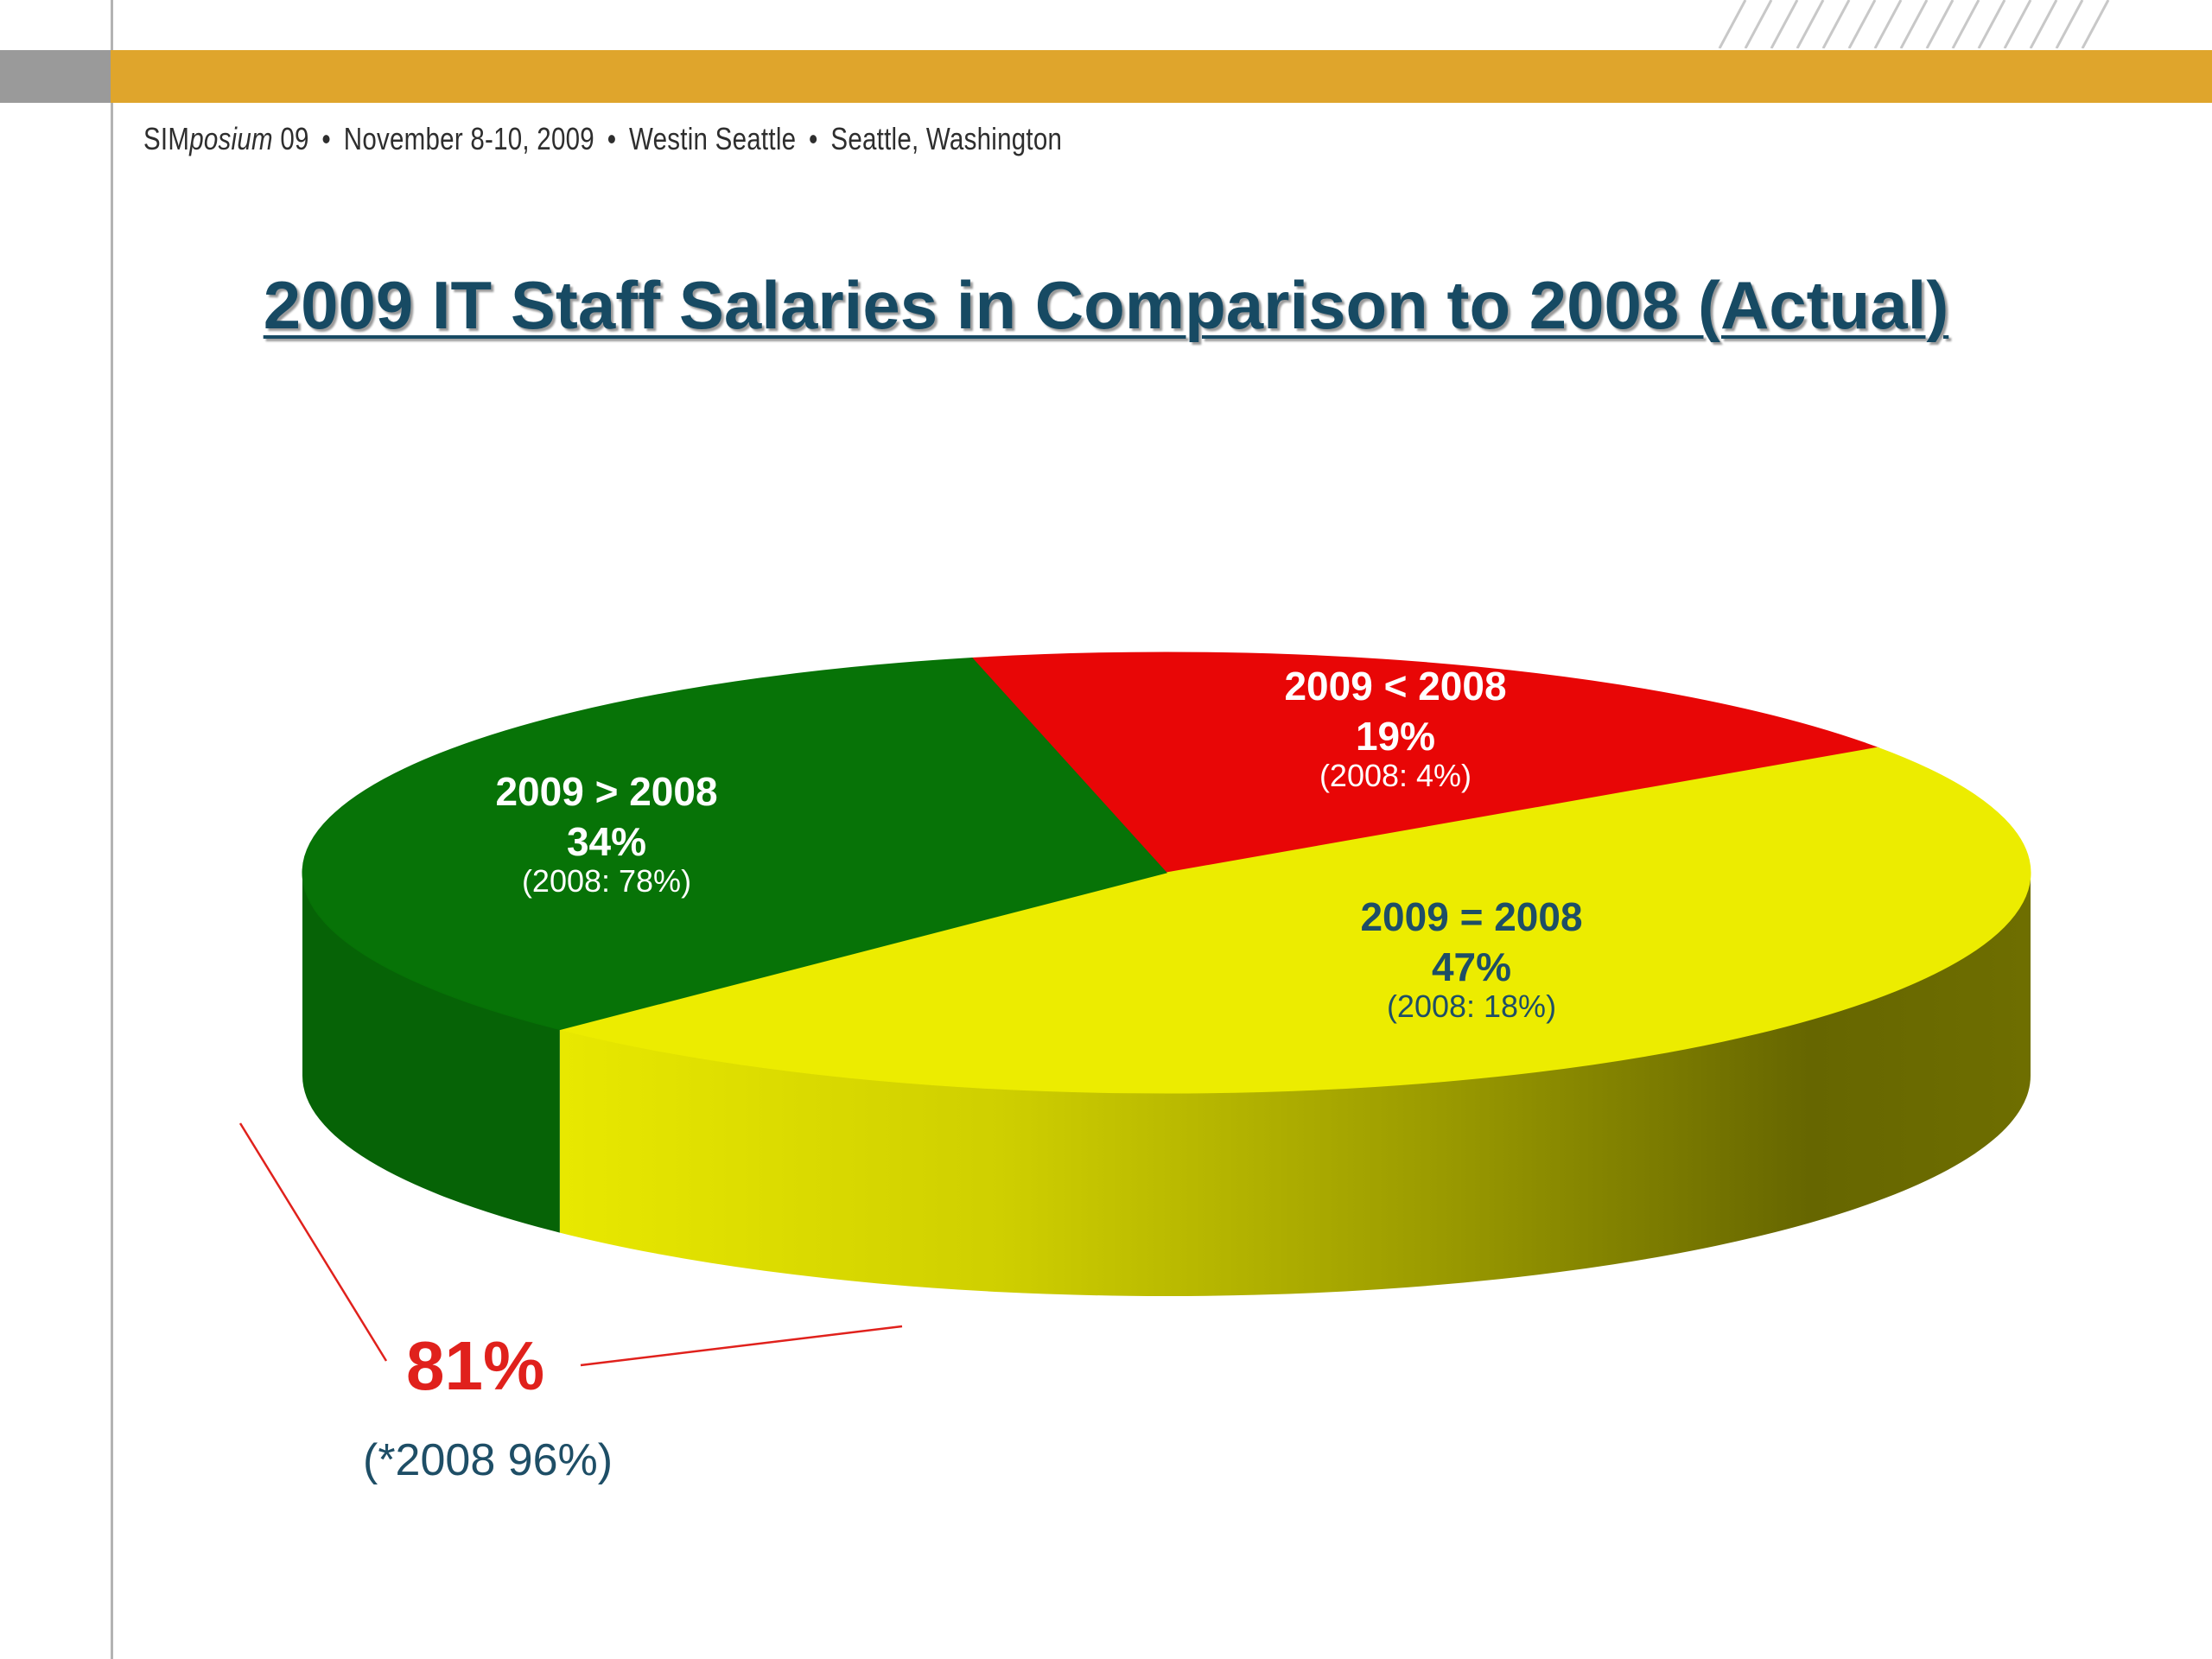  Describe the element at coordinates (55, 76) in the screenshot. I see `header-gray-block` at that location.